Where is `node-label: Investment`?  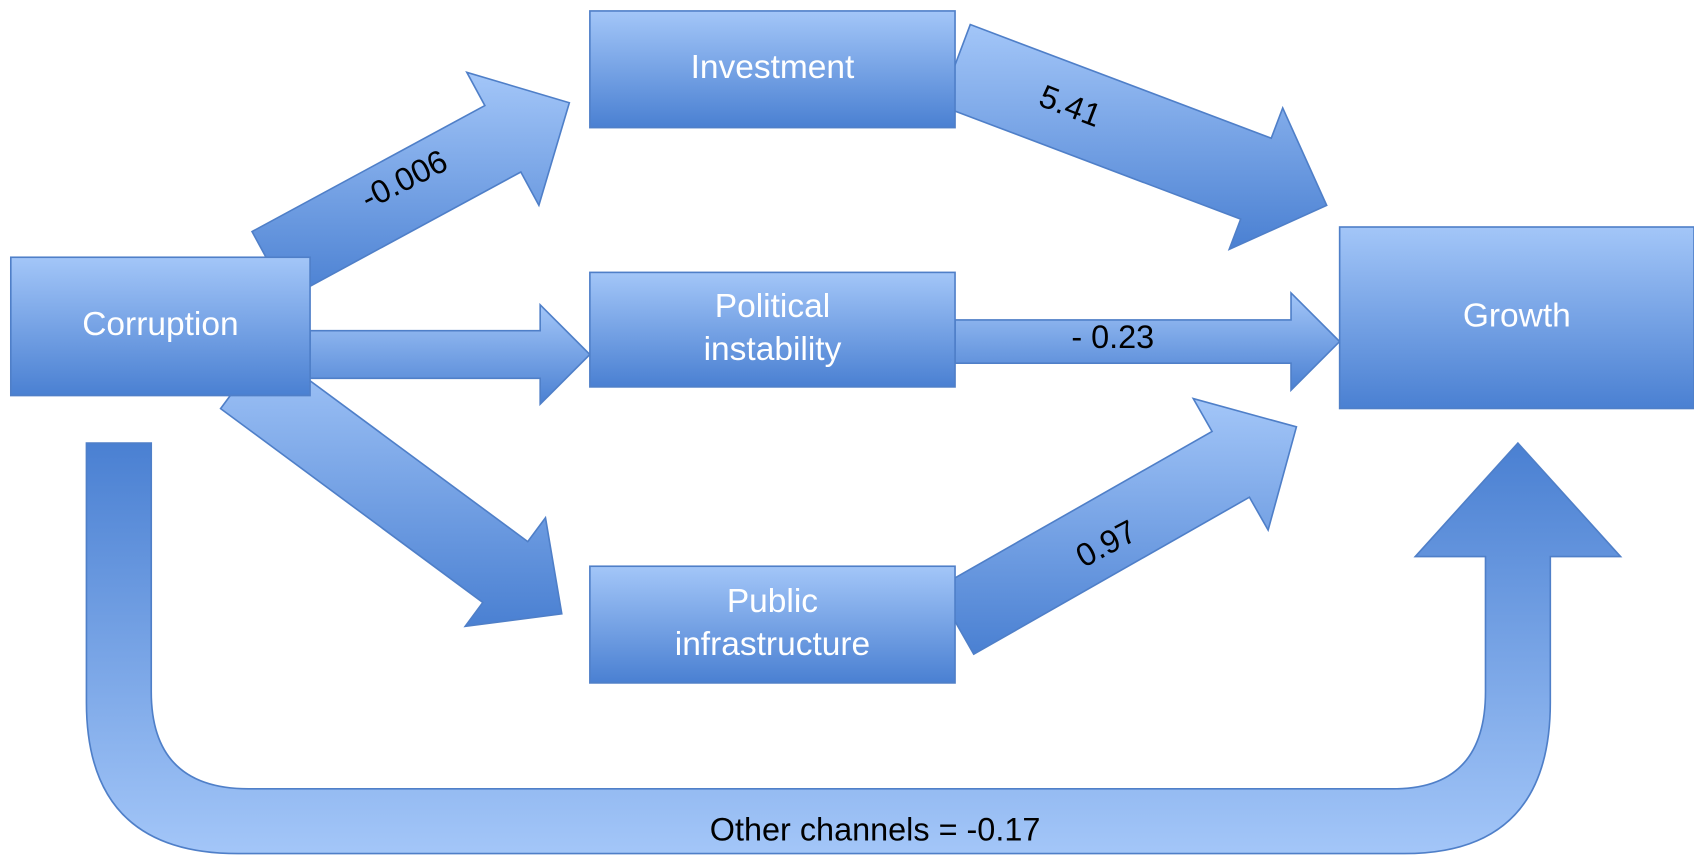
node-label: Investment is located at coordinates (773, 67).